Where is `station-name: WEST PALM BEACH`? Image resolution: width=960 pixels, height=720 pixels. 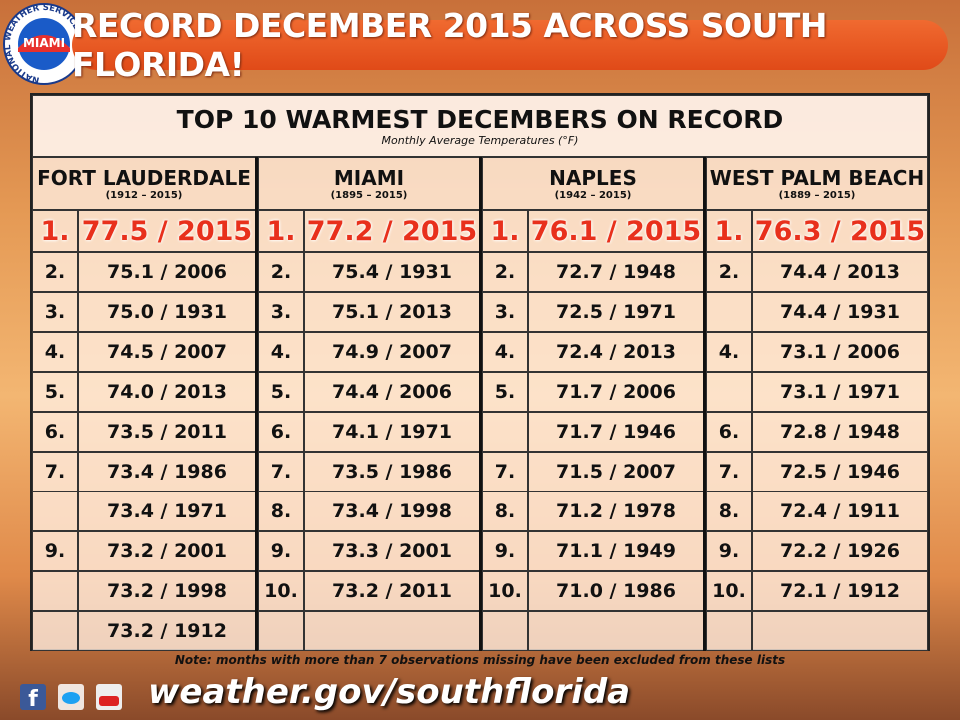 station-name: WEST PALM BEACH is located at coordinates (817, 178).